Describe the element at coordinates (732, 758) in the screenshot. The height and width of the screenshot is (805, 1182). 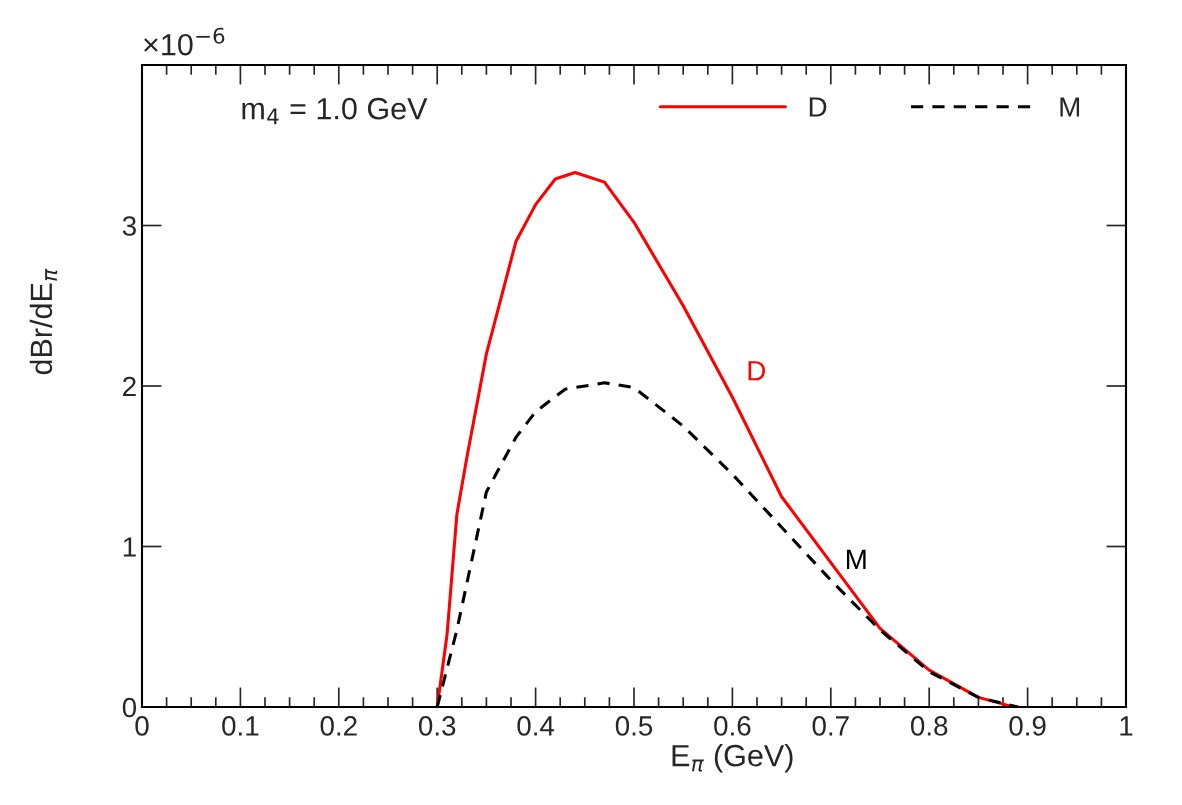
I see `x-axis-title: E$_{π}$ (GeV)` at that location.